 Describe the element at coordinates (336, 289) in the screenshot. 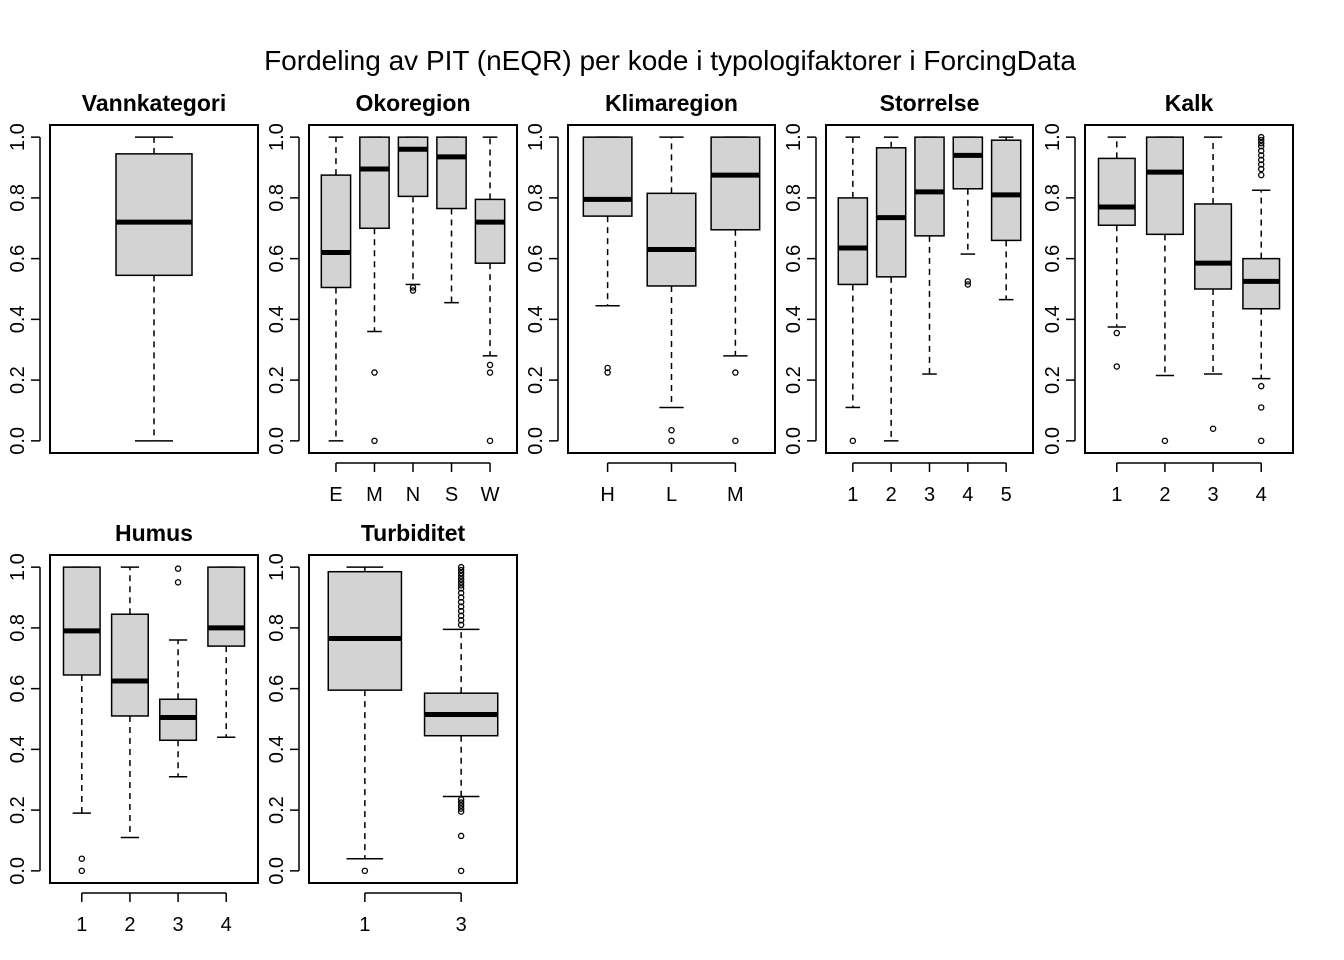

I see `box-E` at that location.